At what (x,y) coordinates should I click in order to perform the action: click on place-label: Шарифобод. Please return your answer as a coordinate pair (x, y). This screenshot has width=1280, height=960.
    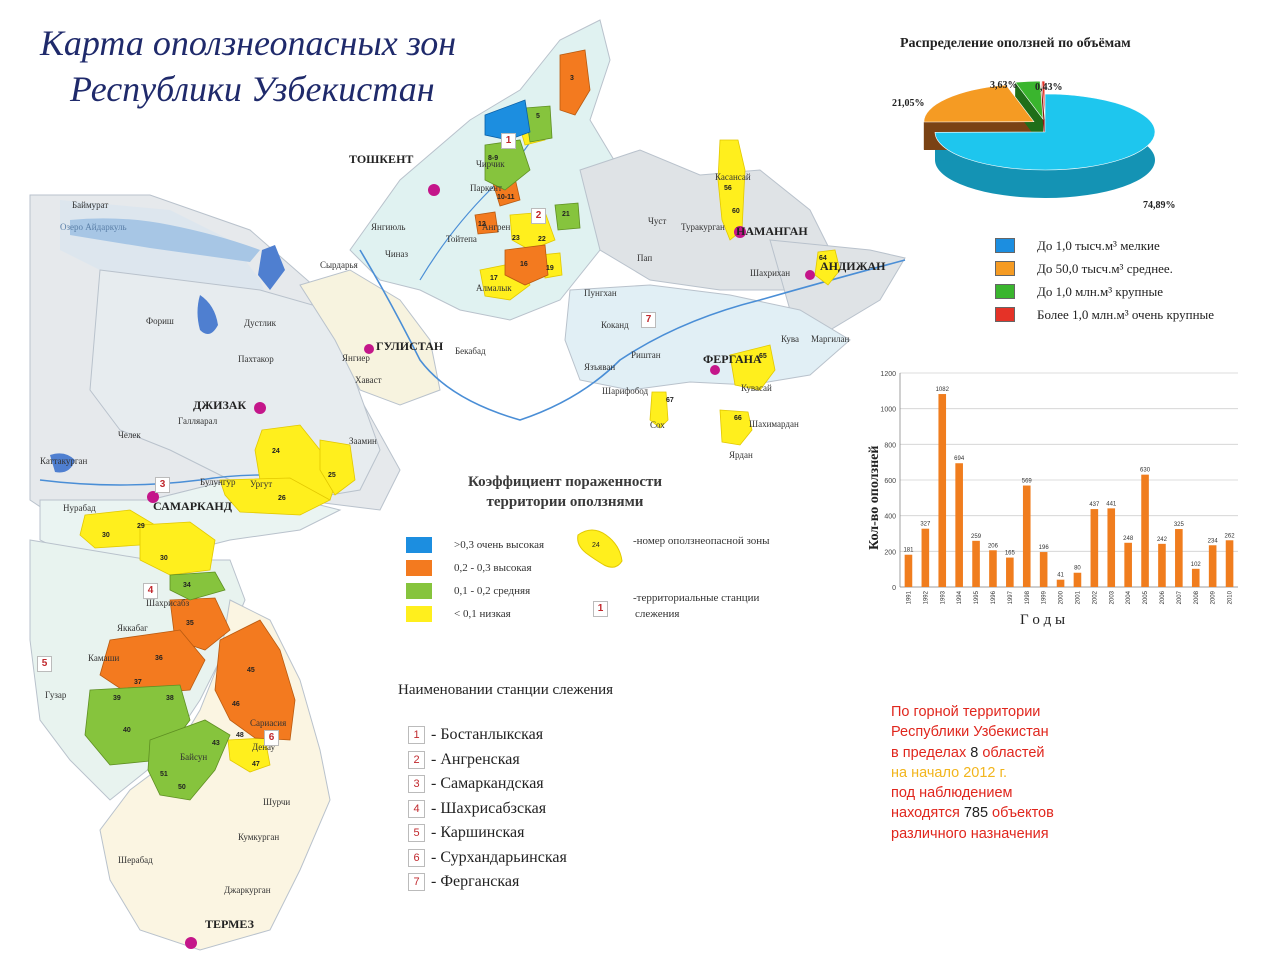
    Looking at the image, I should click on (625, 391).